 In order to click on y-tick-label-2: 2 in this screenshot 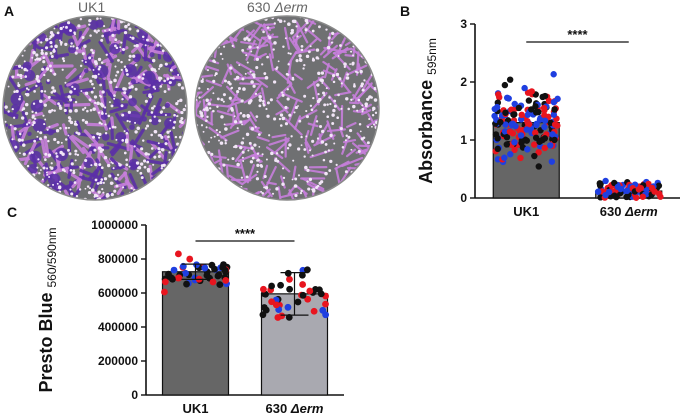, I will do `click(463, 82)`.